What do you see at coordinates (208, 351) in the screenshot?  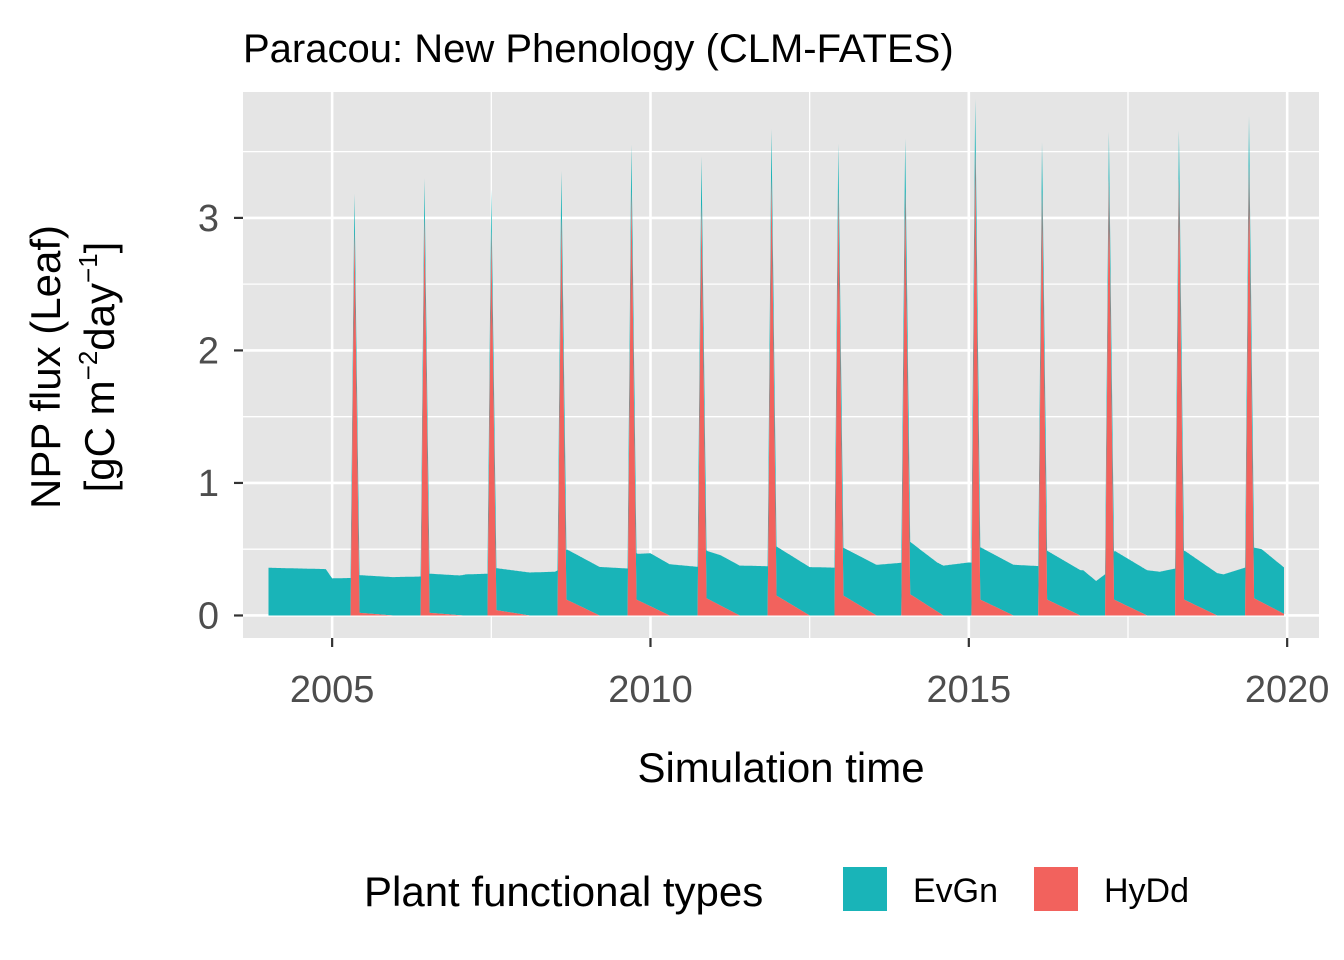 I see `y-tick-label: 2` at bounding box center [208, 351].